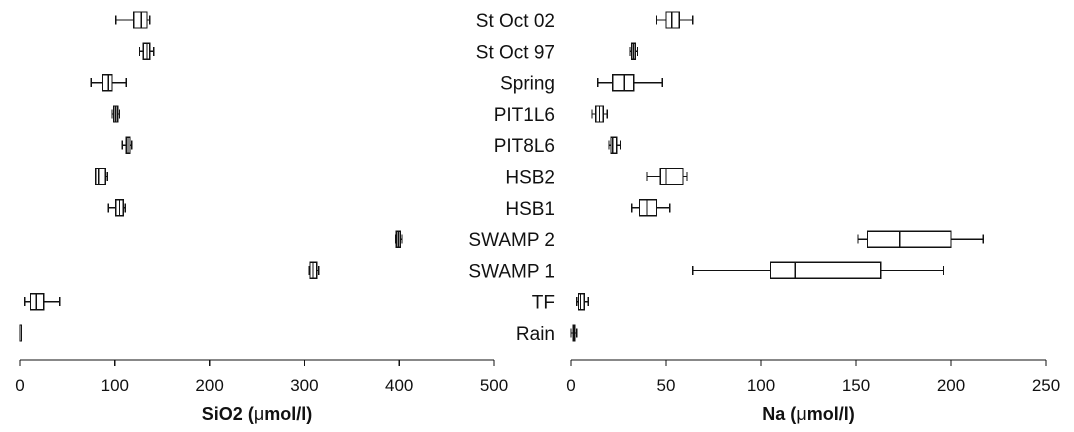  What do you see at coordinates (951, 385) in the screenshot?
I see `na-x-tick-label-200: 200` at bounding box center [951, 385].